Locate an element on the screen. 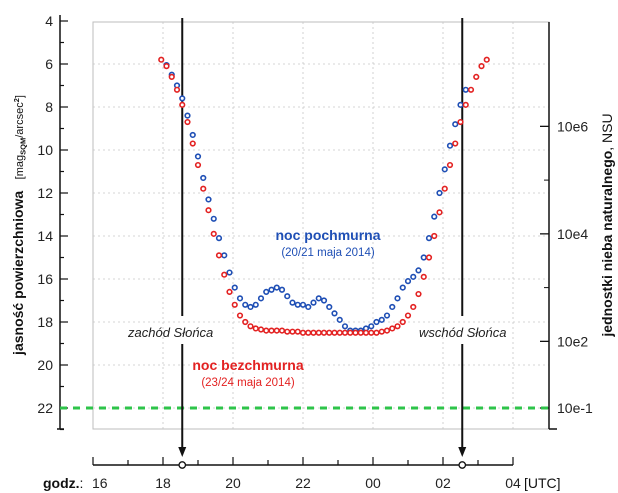 Image resolution: width=618 pixels, height=493 pixels. y-right-tick-label: 10e4 is located at coordinates (572, 234).